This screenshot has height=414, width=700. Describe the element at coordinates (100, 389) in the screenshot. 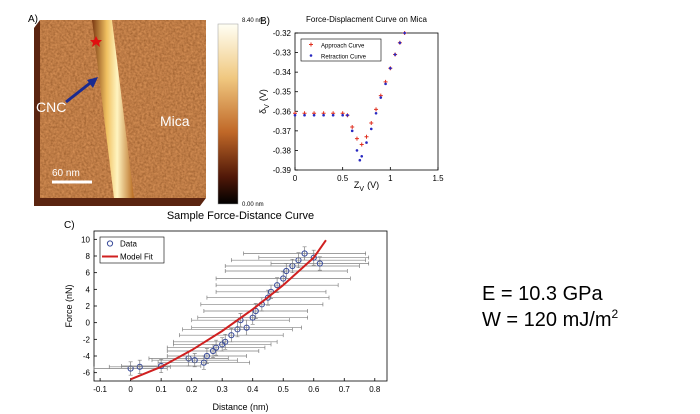

I see `x-tick-label: -0.1` at that location.